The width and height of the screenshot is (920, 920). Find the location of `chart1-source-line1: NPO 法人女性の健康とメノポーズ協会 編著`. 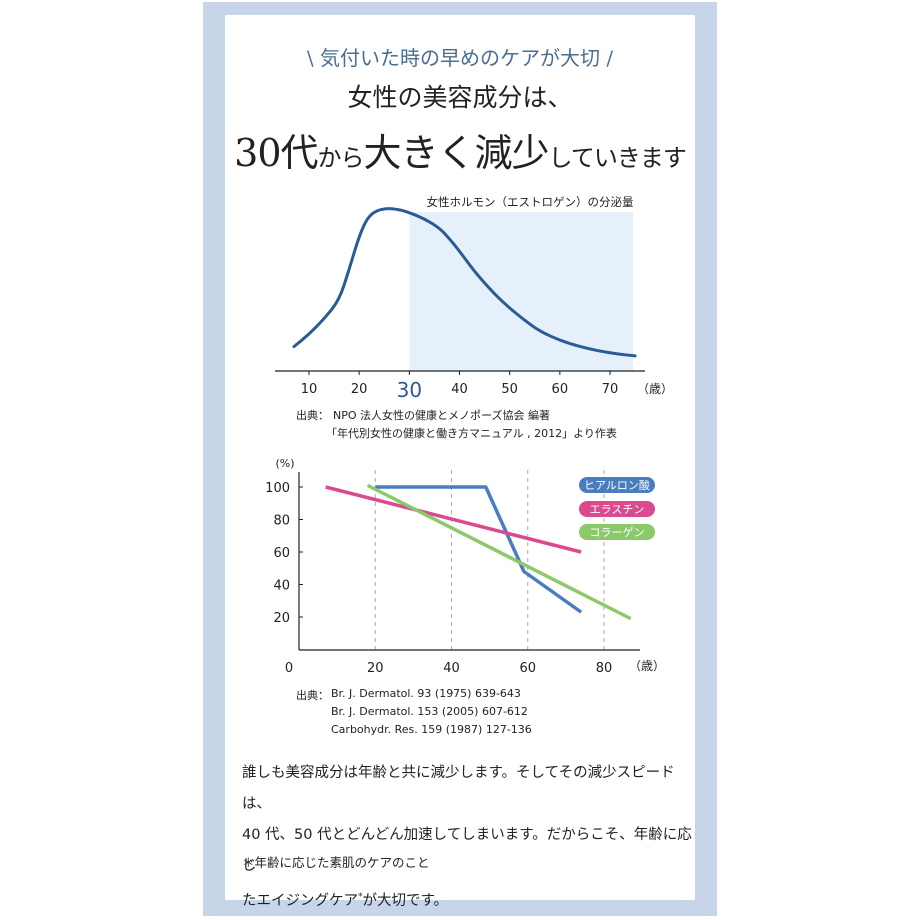

chart1-source-line1: NPO 法人女性の健康とメノポーズ協会 編著 is located at coordinates (441, 415).